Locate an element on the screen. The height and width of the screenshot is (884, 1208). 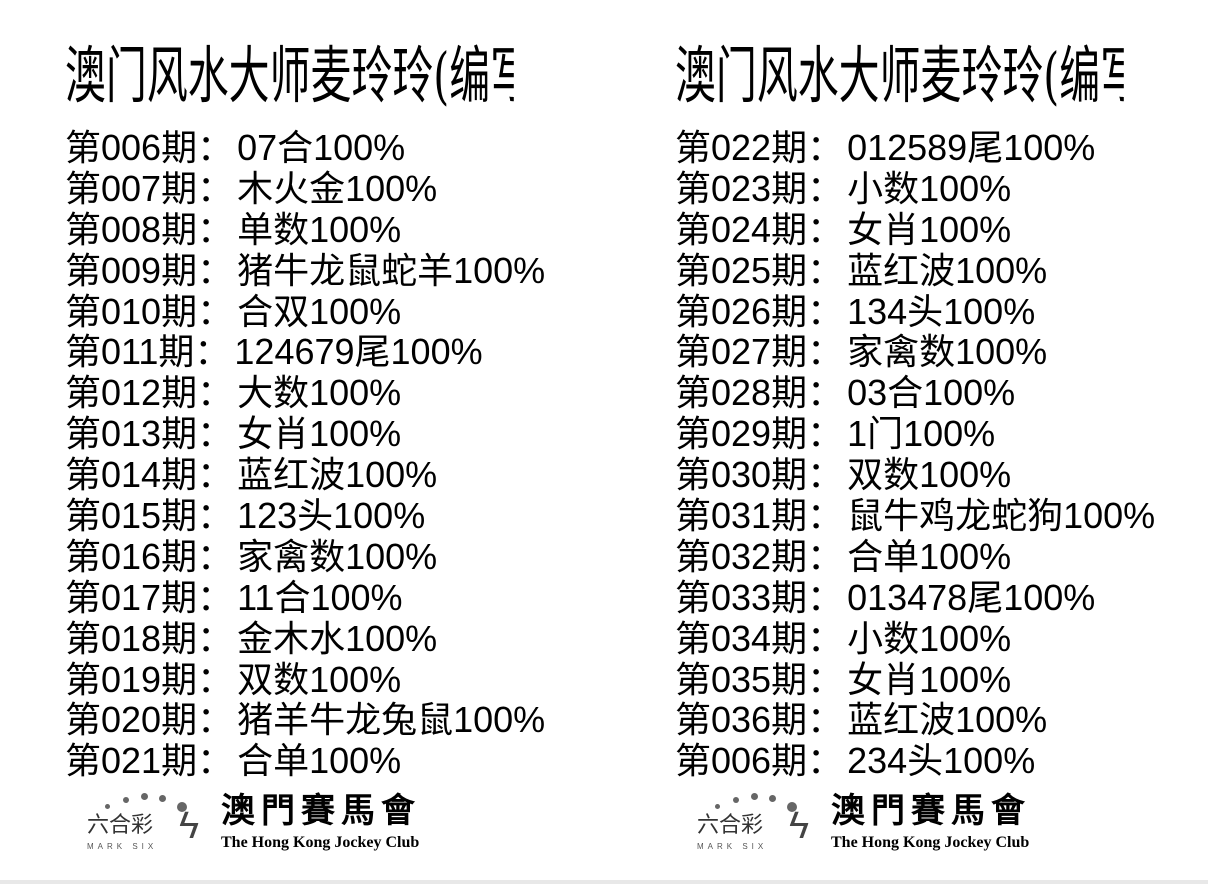
prediction-value: 013478尾100% is located at coordinates (971, 597).